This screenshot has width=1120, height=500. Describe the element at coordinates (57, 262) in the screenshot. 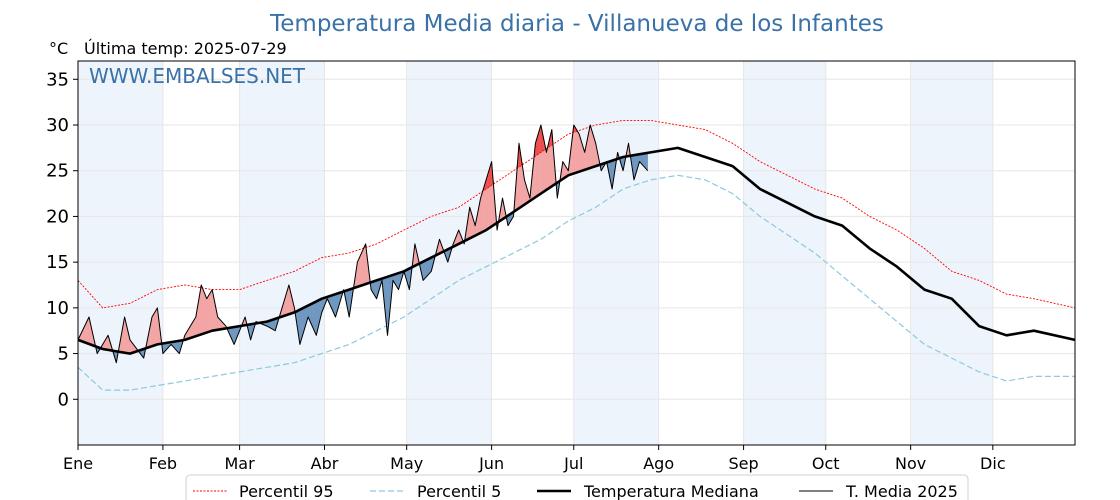

I see `y-tick-label-15: 15` at that location.